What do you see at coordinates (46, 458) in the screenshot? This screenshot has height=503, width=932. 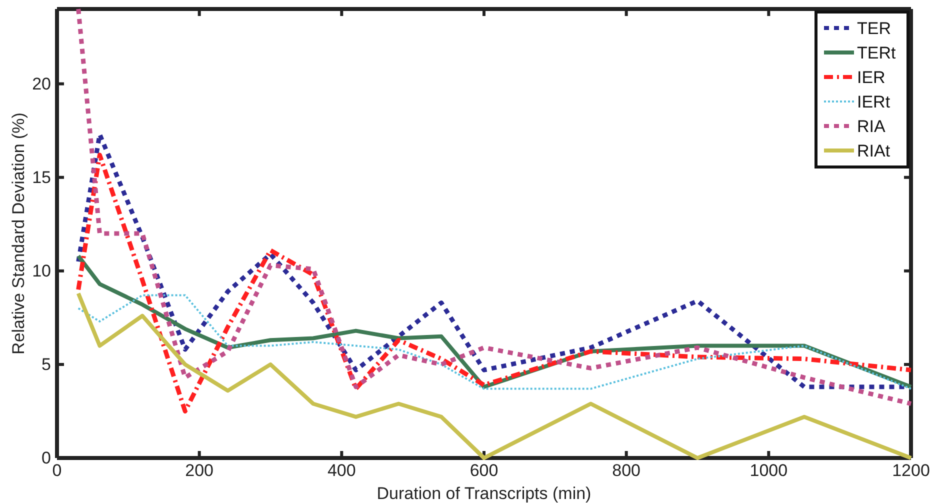 I see `y-tick-label: 0` at bounding box center [46, 458].